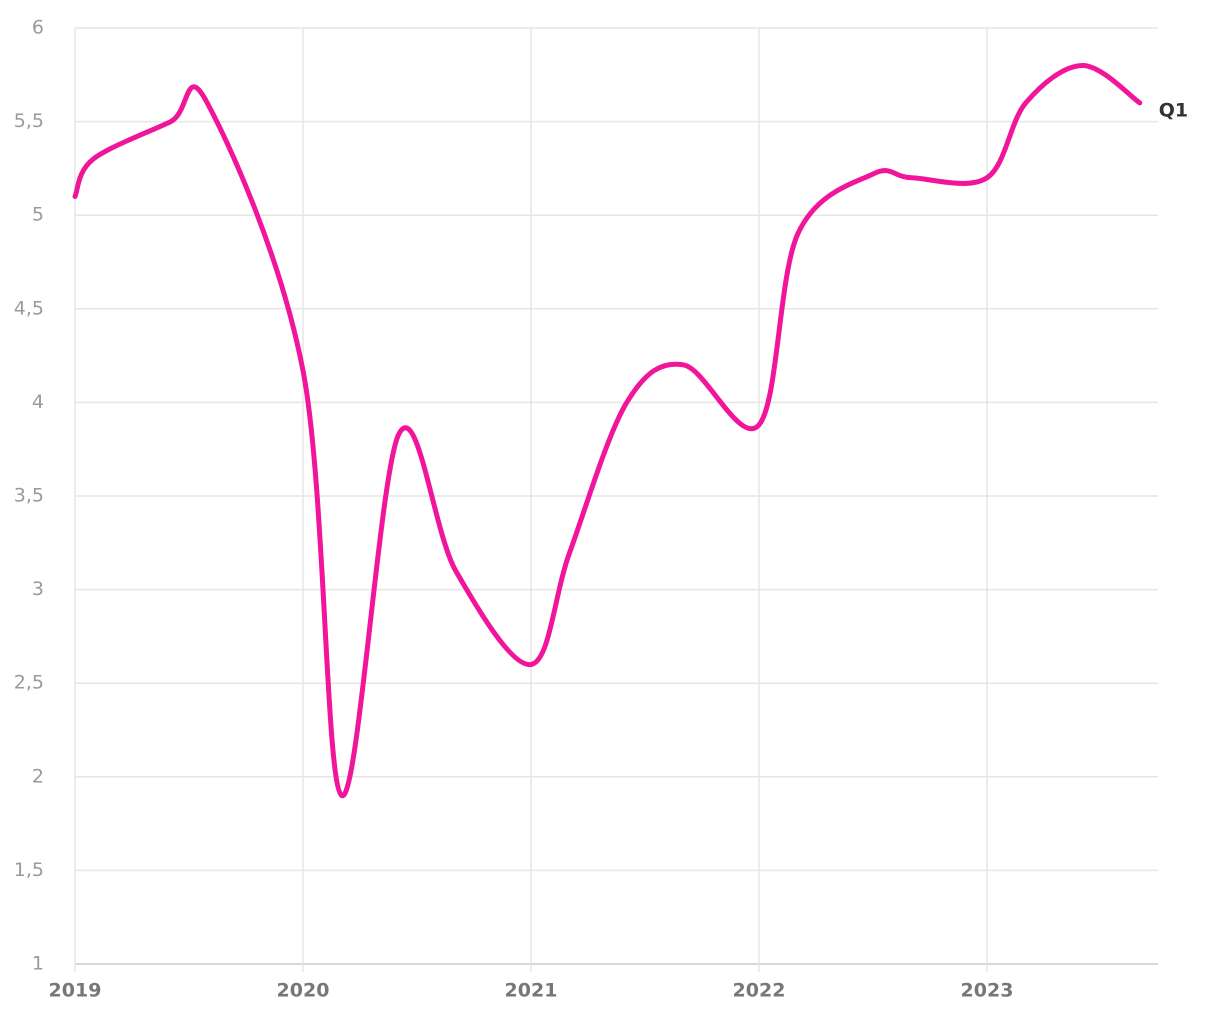 The image size is (1220, 1020). Describe the element at coordinates (75, 991) in the screenshot. I see `x-tick-label: 2019` at that location.